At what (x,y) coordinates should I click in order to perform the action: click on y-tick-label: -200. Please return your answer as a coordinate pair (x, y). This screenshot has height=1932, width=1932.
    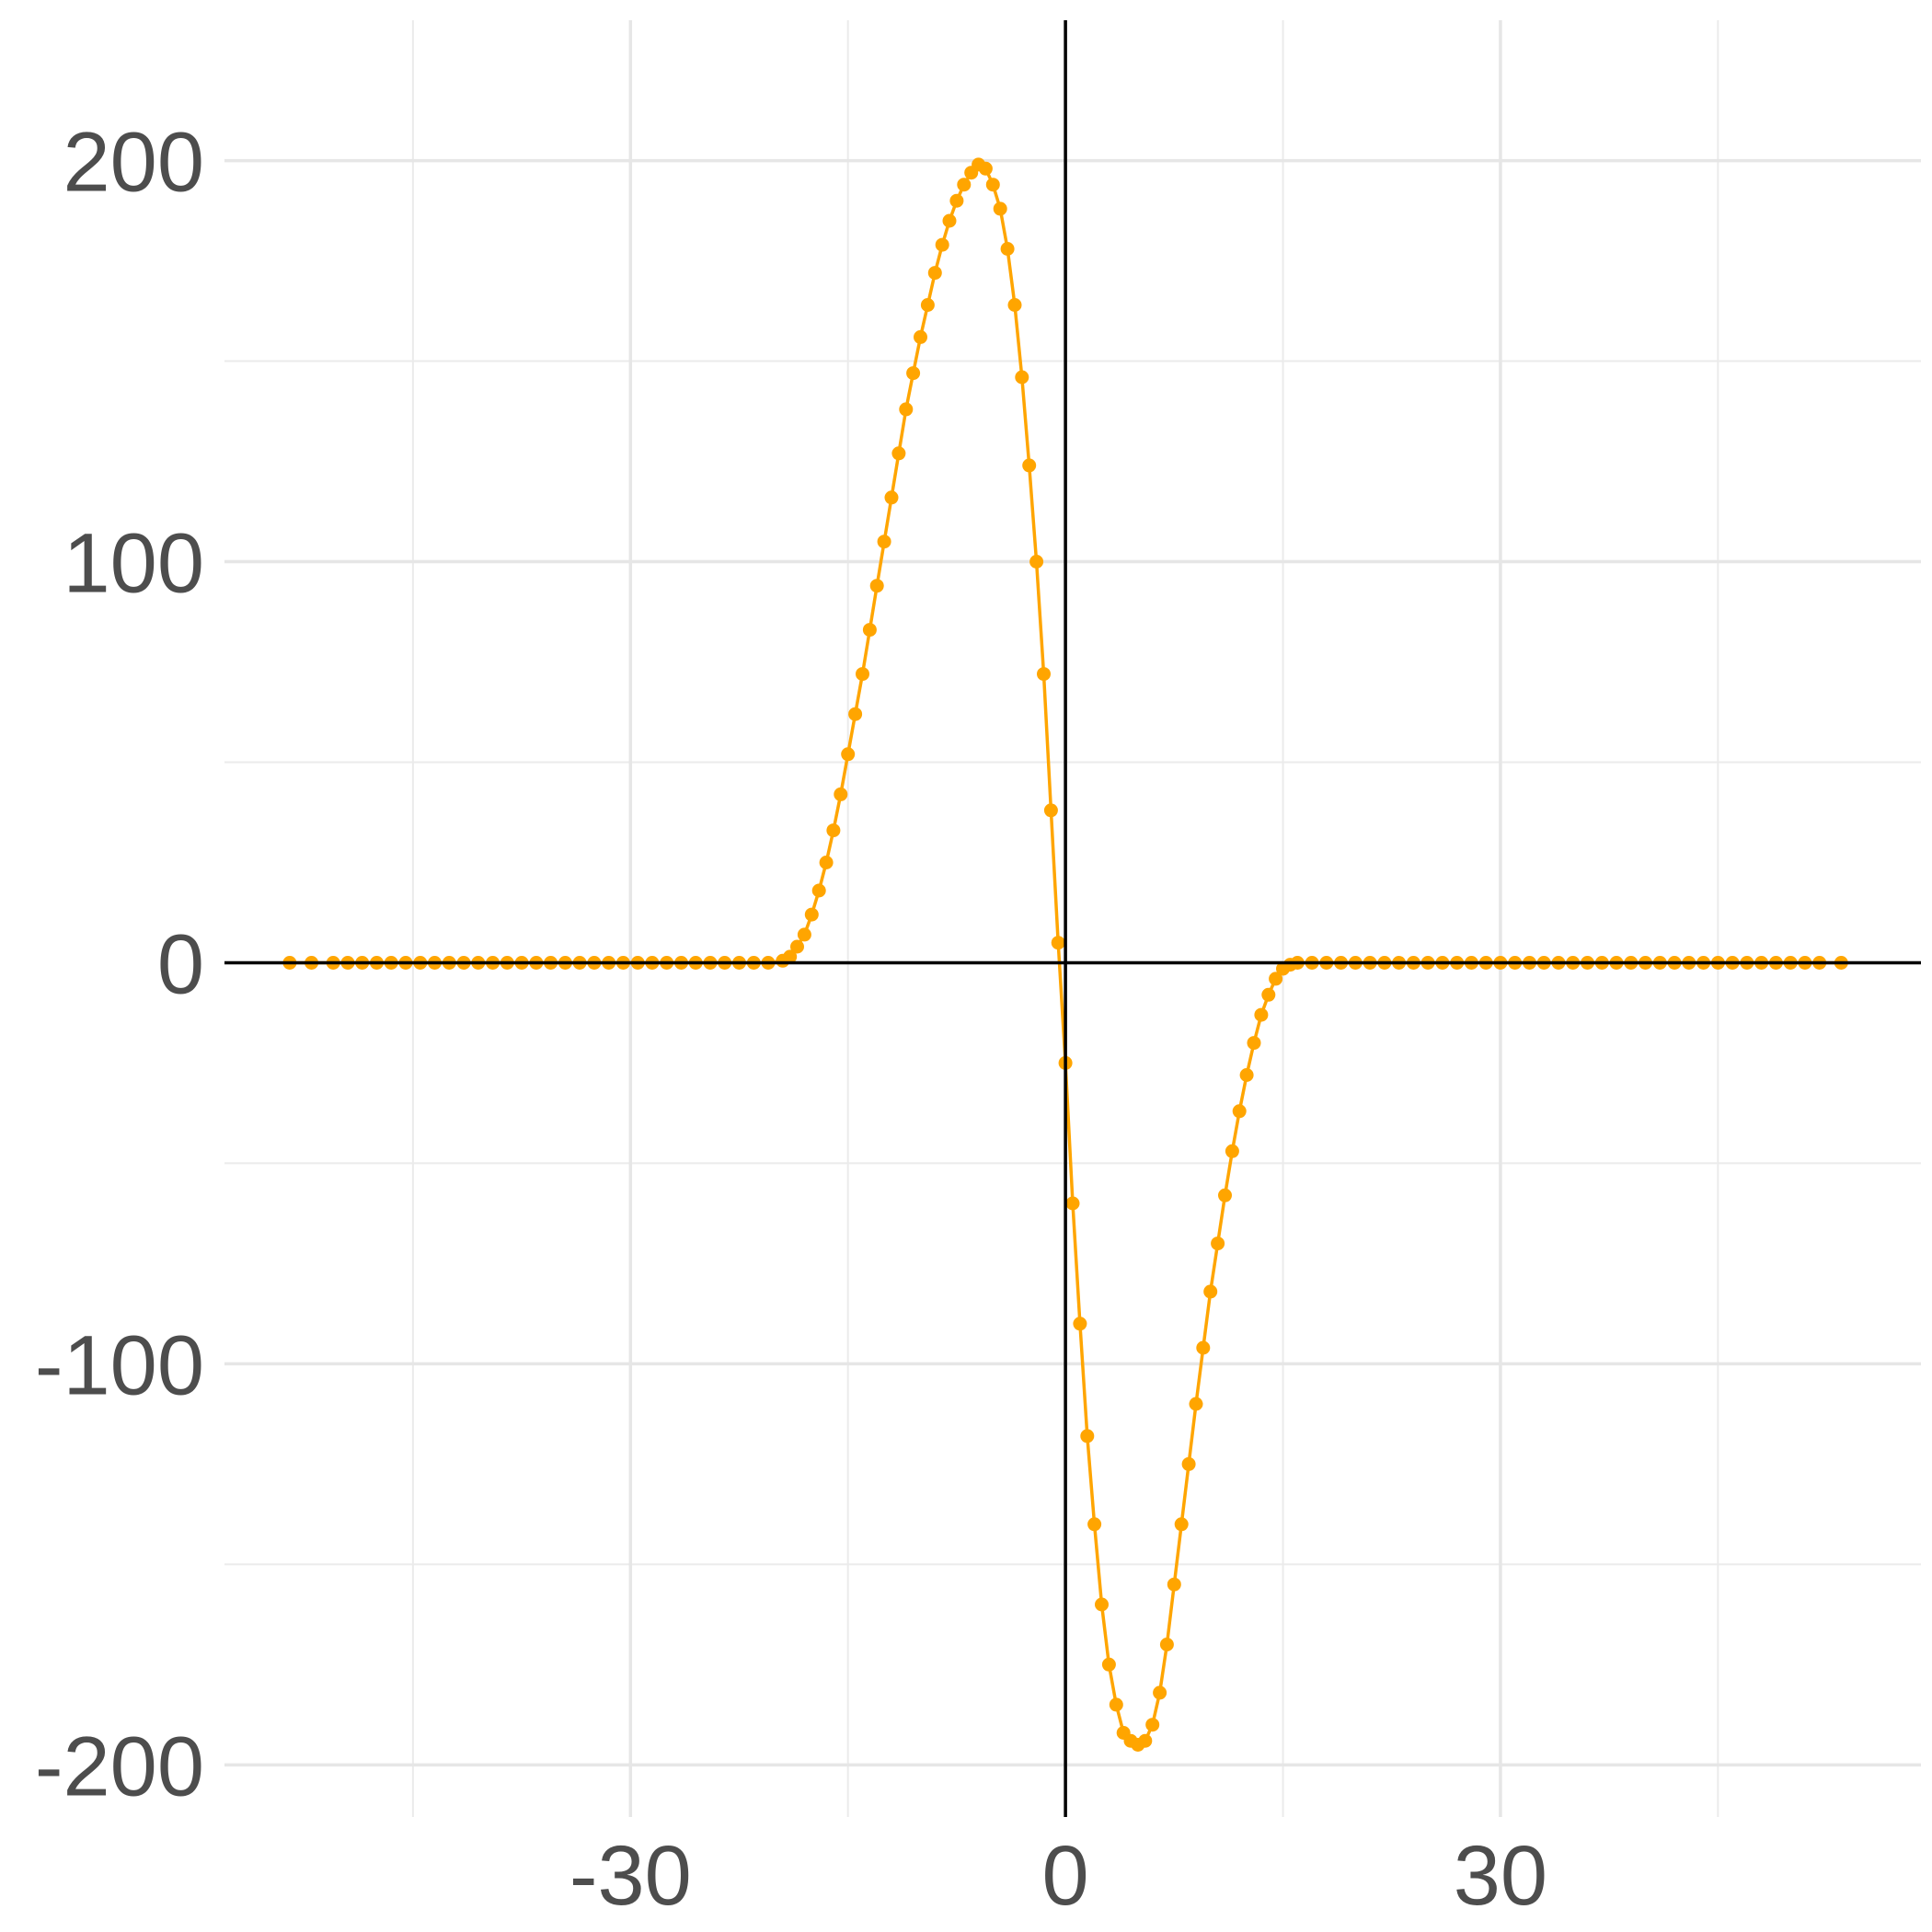
    Looking at the image, I should click on (120, 1766).